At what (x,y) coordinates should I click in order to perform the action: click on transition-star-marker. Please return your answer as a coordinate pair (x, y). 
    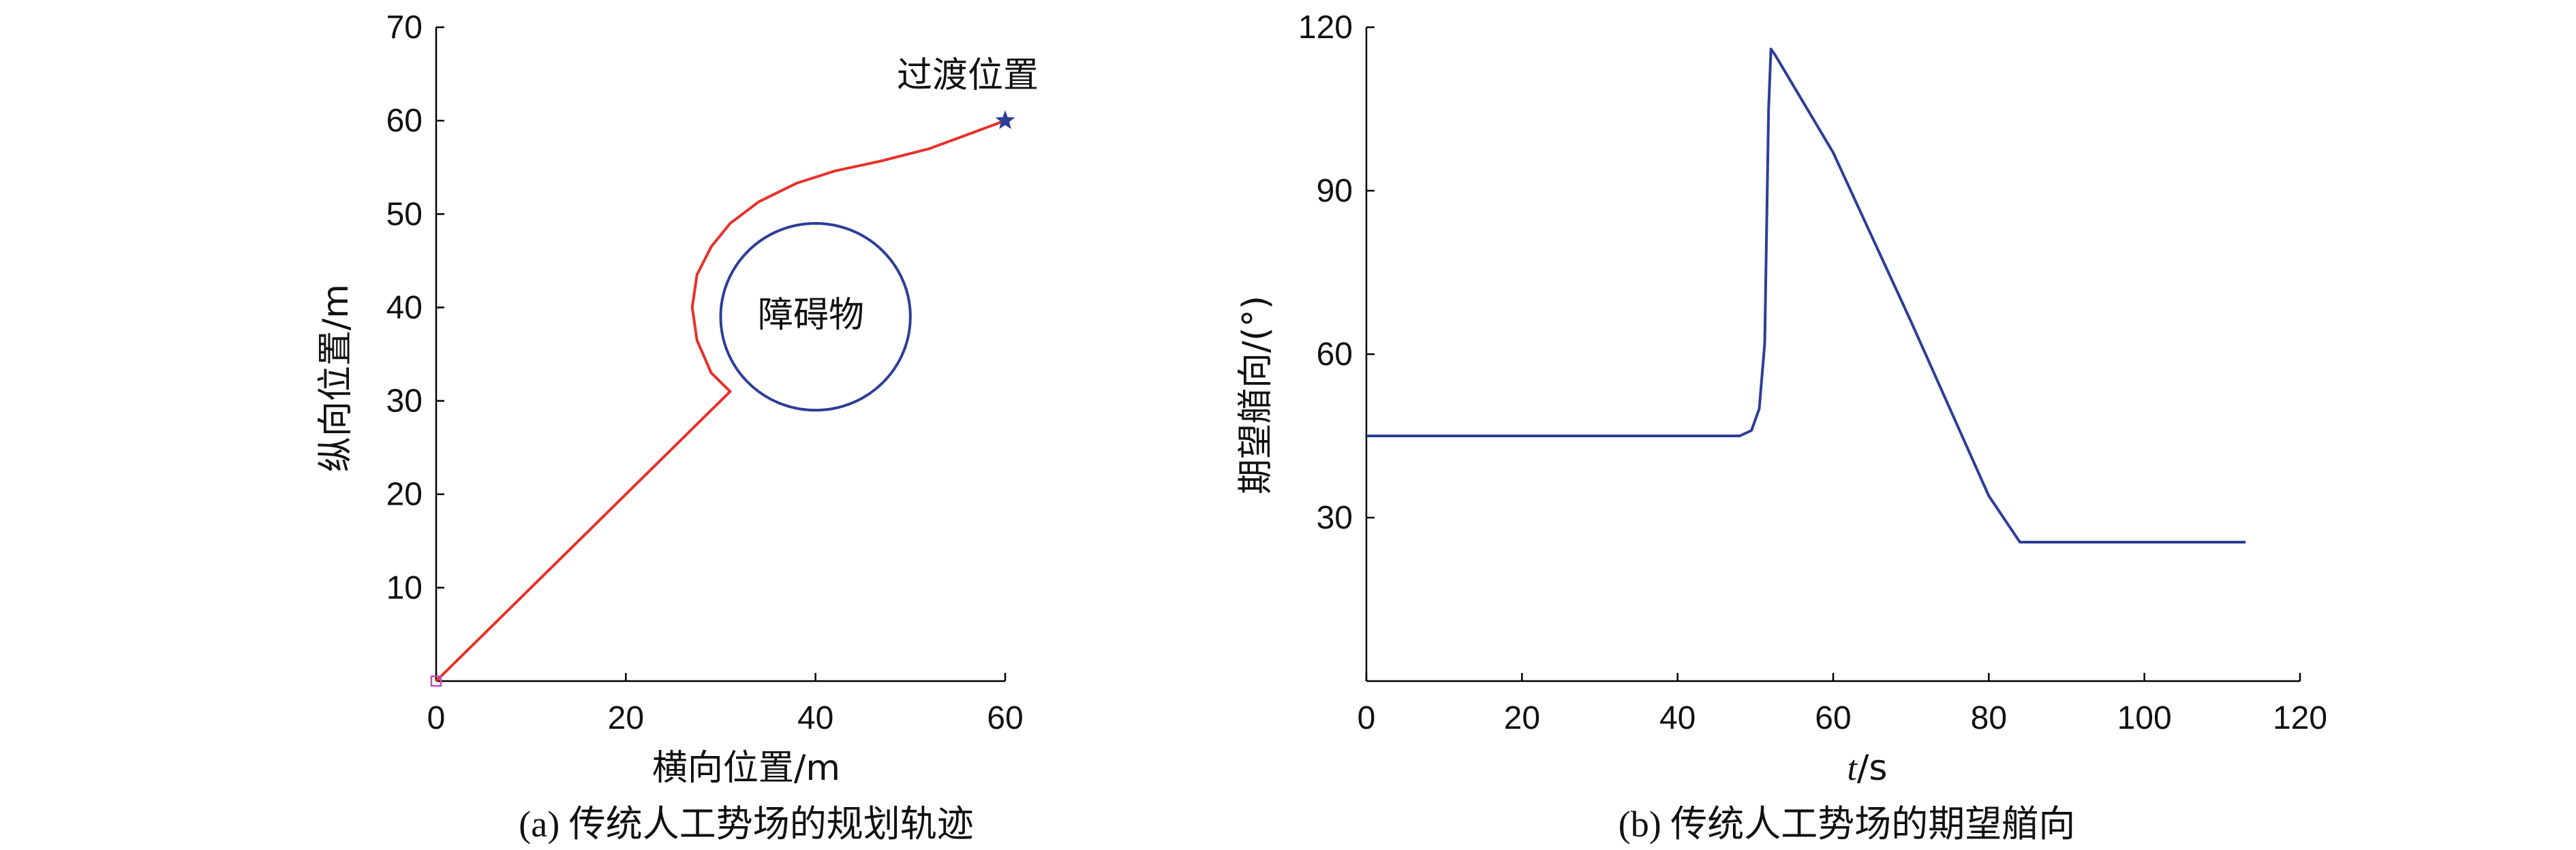
    Looking at the image, I should click on (1005, 120).